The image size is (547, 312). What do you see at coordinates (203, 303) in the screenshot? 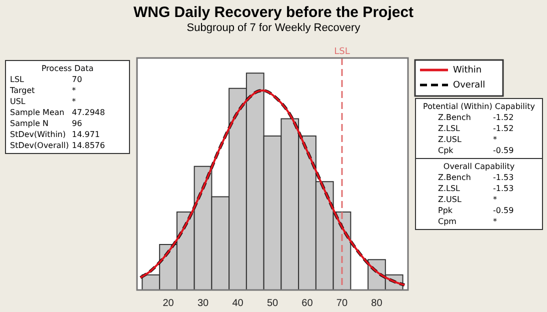
I see `x-tick-label: 30` at bounding box center [203, 303].